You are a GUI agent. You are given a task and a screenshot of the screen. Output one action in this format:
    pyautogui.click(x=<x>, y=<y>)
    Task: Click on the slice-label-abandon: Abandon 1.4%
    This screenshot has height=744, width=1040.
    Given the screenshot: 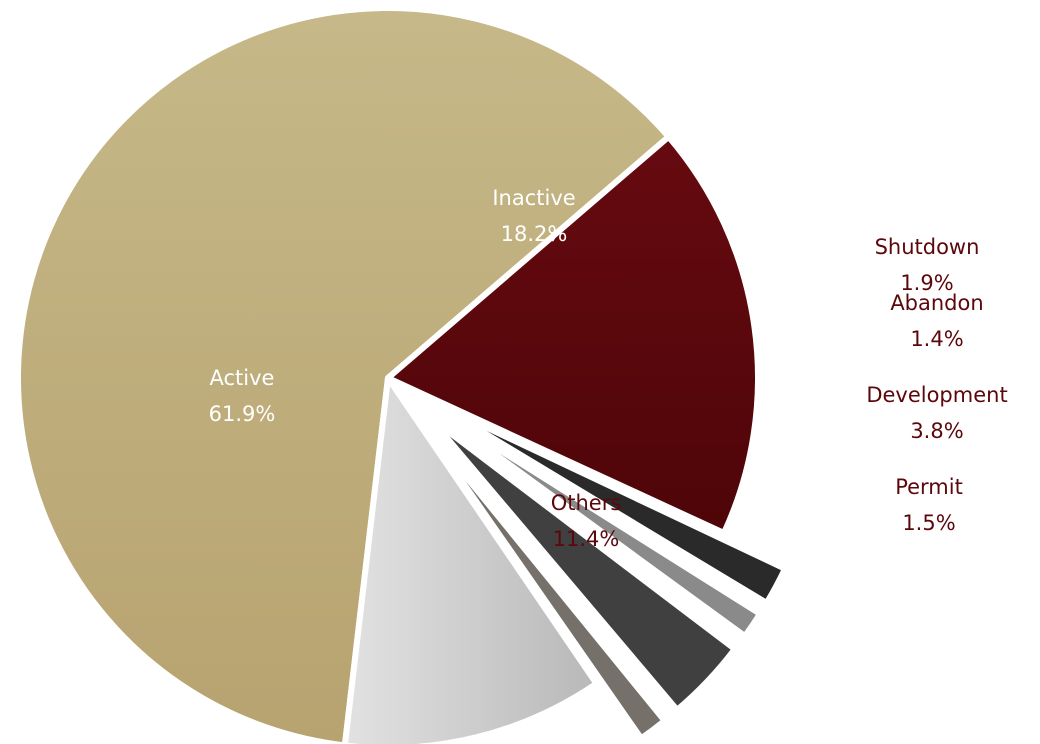 What is the action you would take?
    pyautogui.click(x=936, y=321)
    